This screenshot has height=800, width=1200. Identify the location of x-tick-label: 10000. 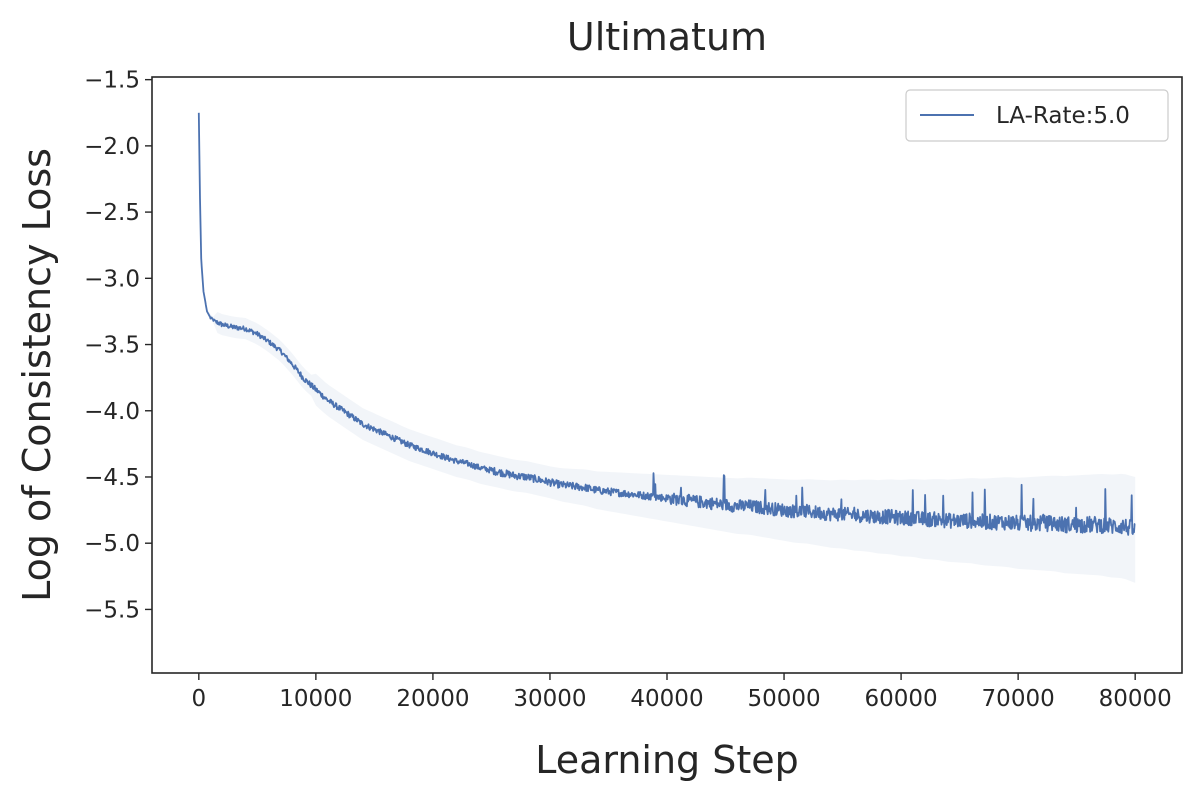
(315, 699).